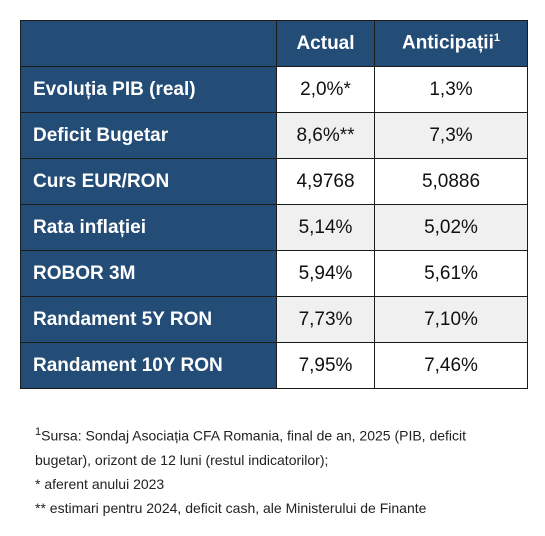 The width and height of the screenshot is (545, 536). I want to click on header-cell: Anticipații1, so click(451, 43).